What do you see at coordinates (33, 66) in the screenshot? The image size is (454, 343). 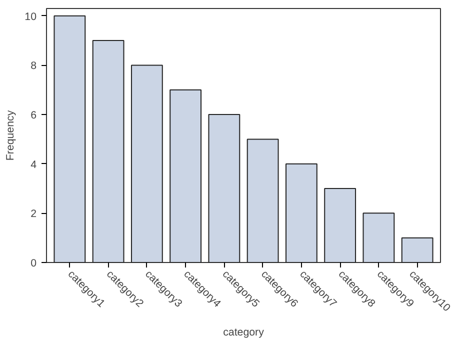 I see `y-tick-label: 8` at bounding box center [33, 66].